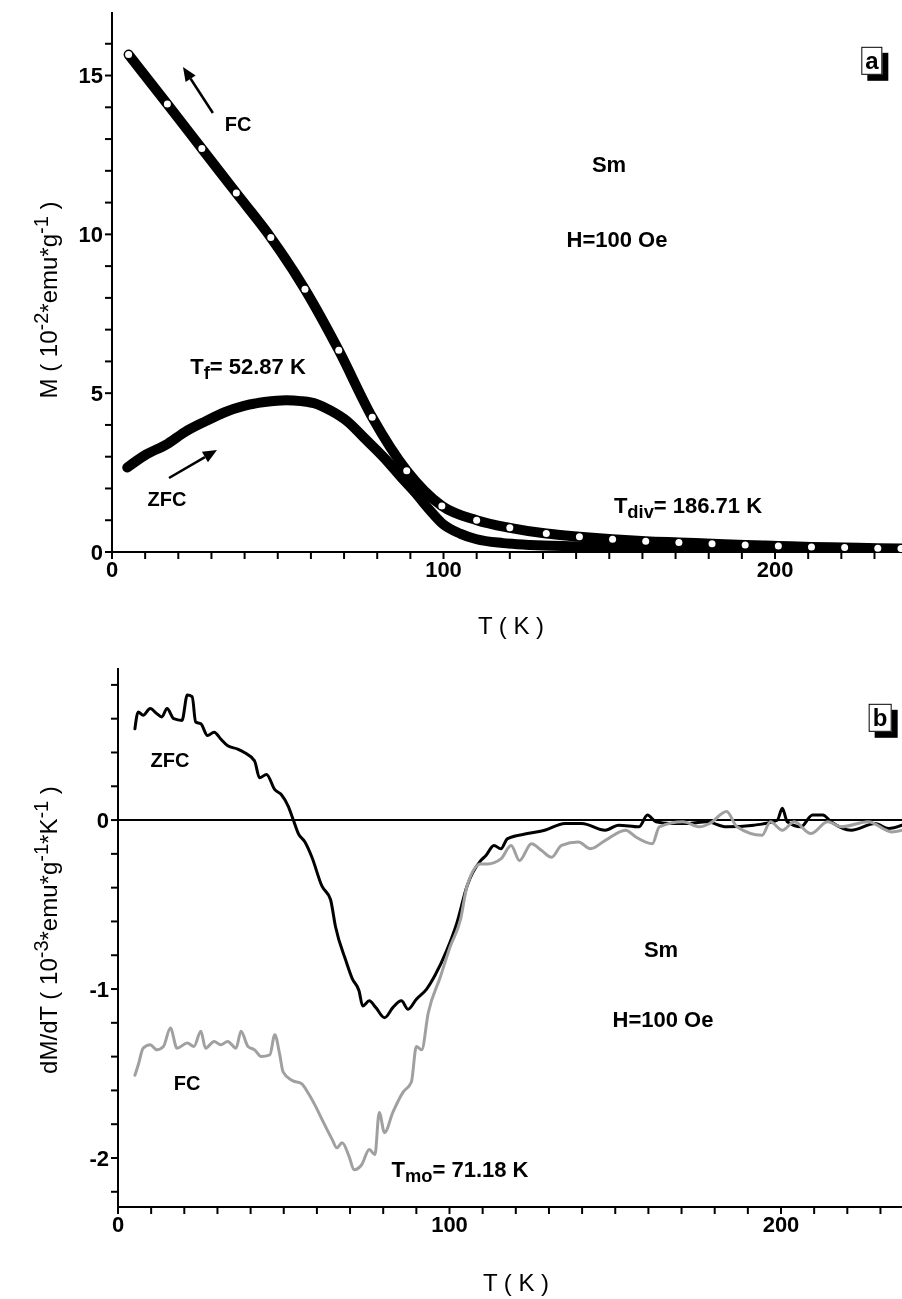 Image resolution: width=902 pixels, height=1299 pixels. What do you see at coordinates (99, 989) in the screenshot?
I see `y-tick-label: -1` at bounding box center [99, 989].